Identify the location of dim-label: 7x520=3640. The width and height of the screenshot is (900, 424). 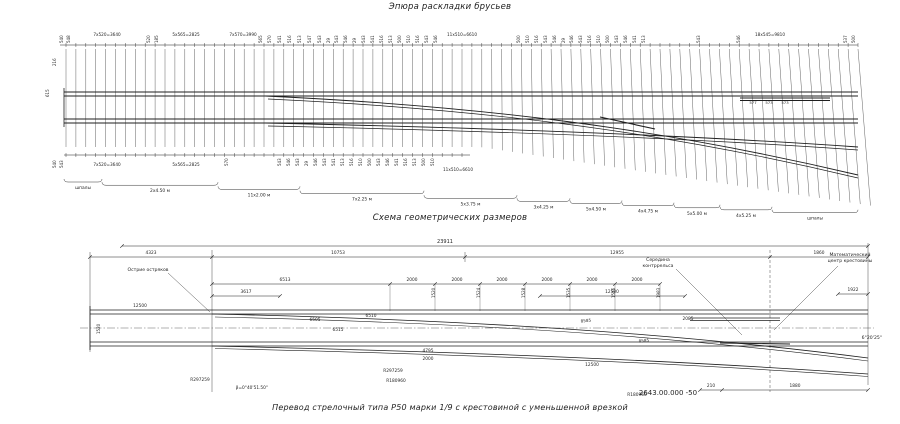
(107, 164).